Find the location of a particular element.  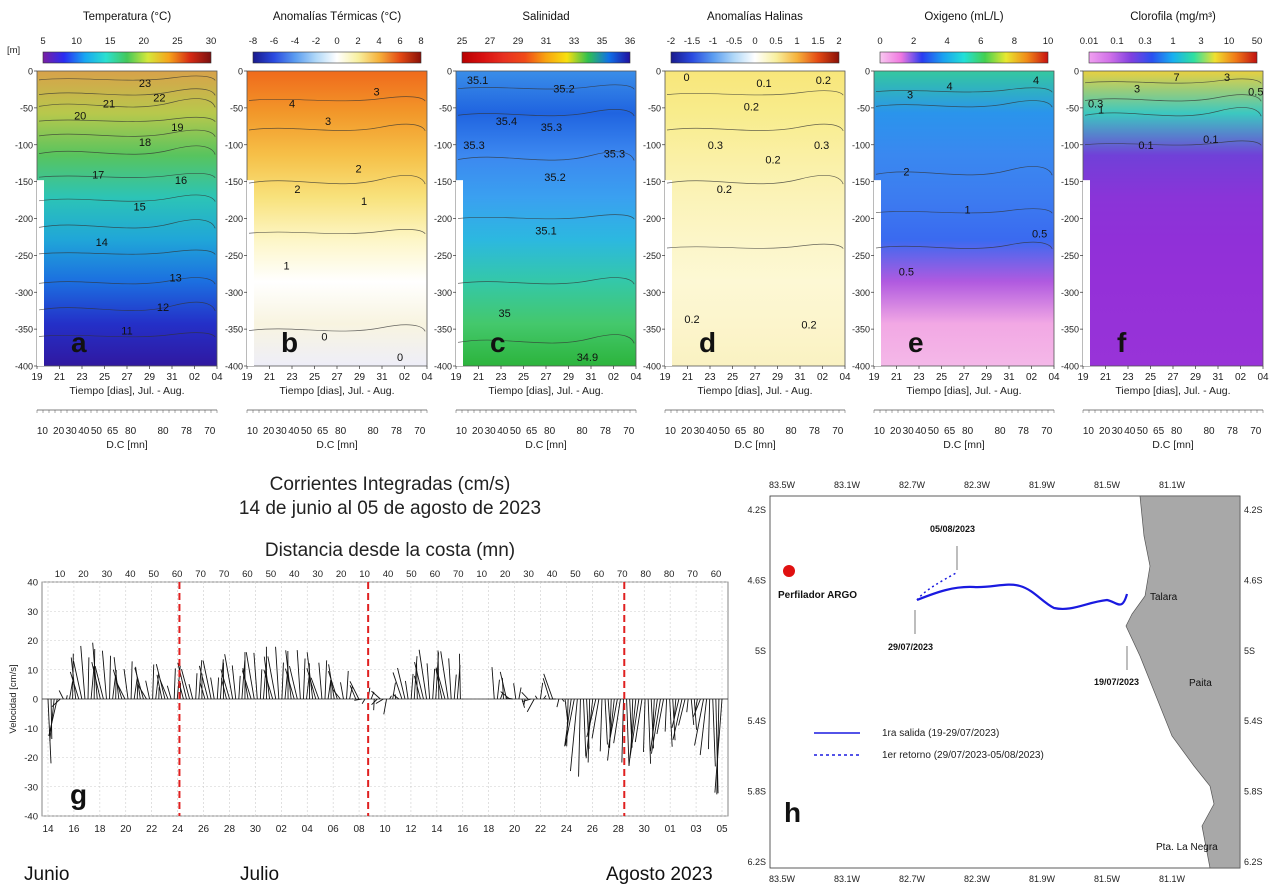

map-lat-label-left: 4.6S is located at coordinates (756, 580).